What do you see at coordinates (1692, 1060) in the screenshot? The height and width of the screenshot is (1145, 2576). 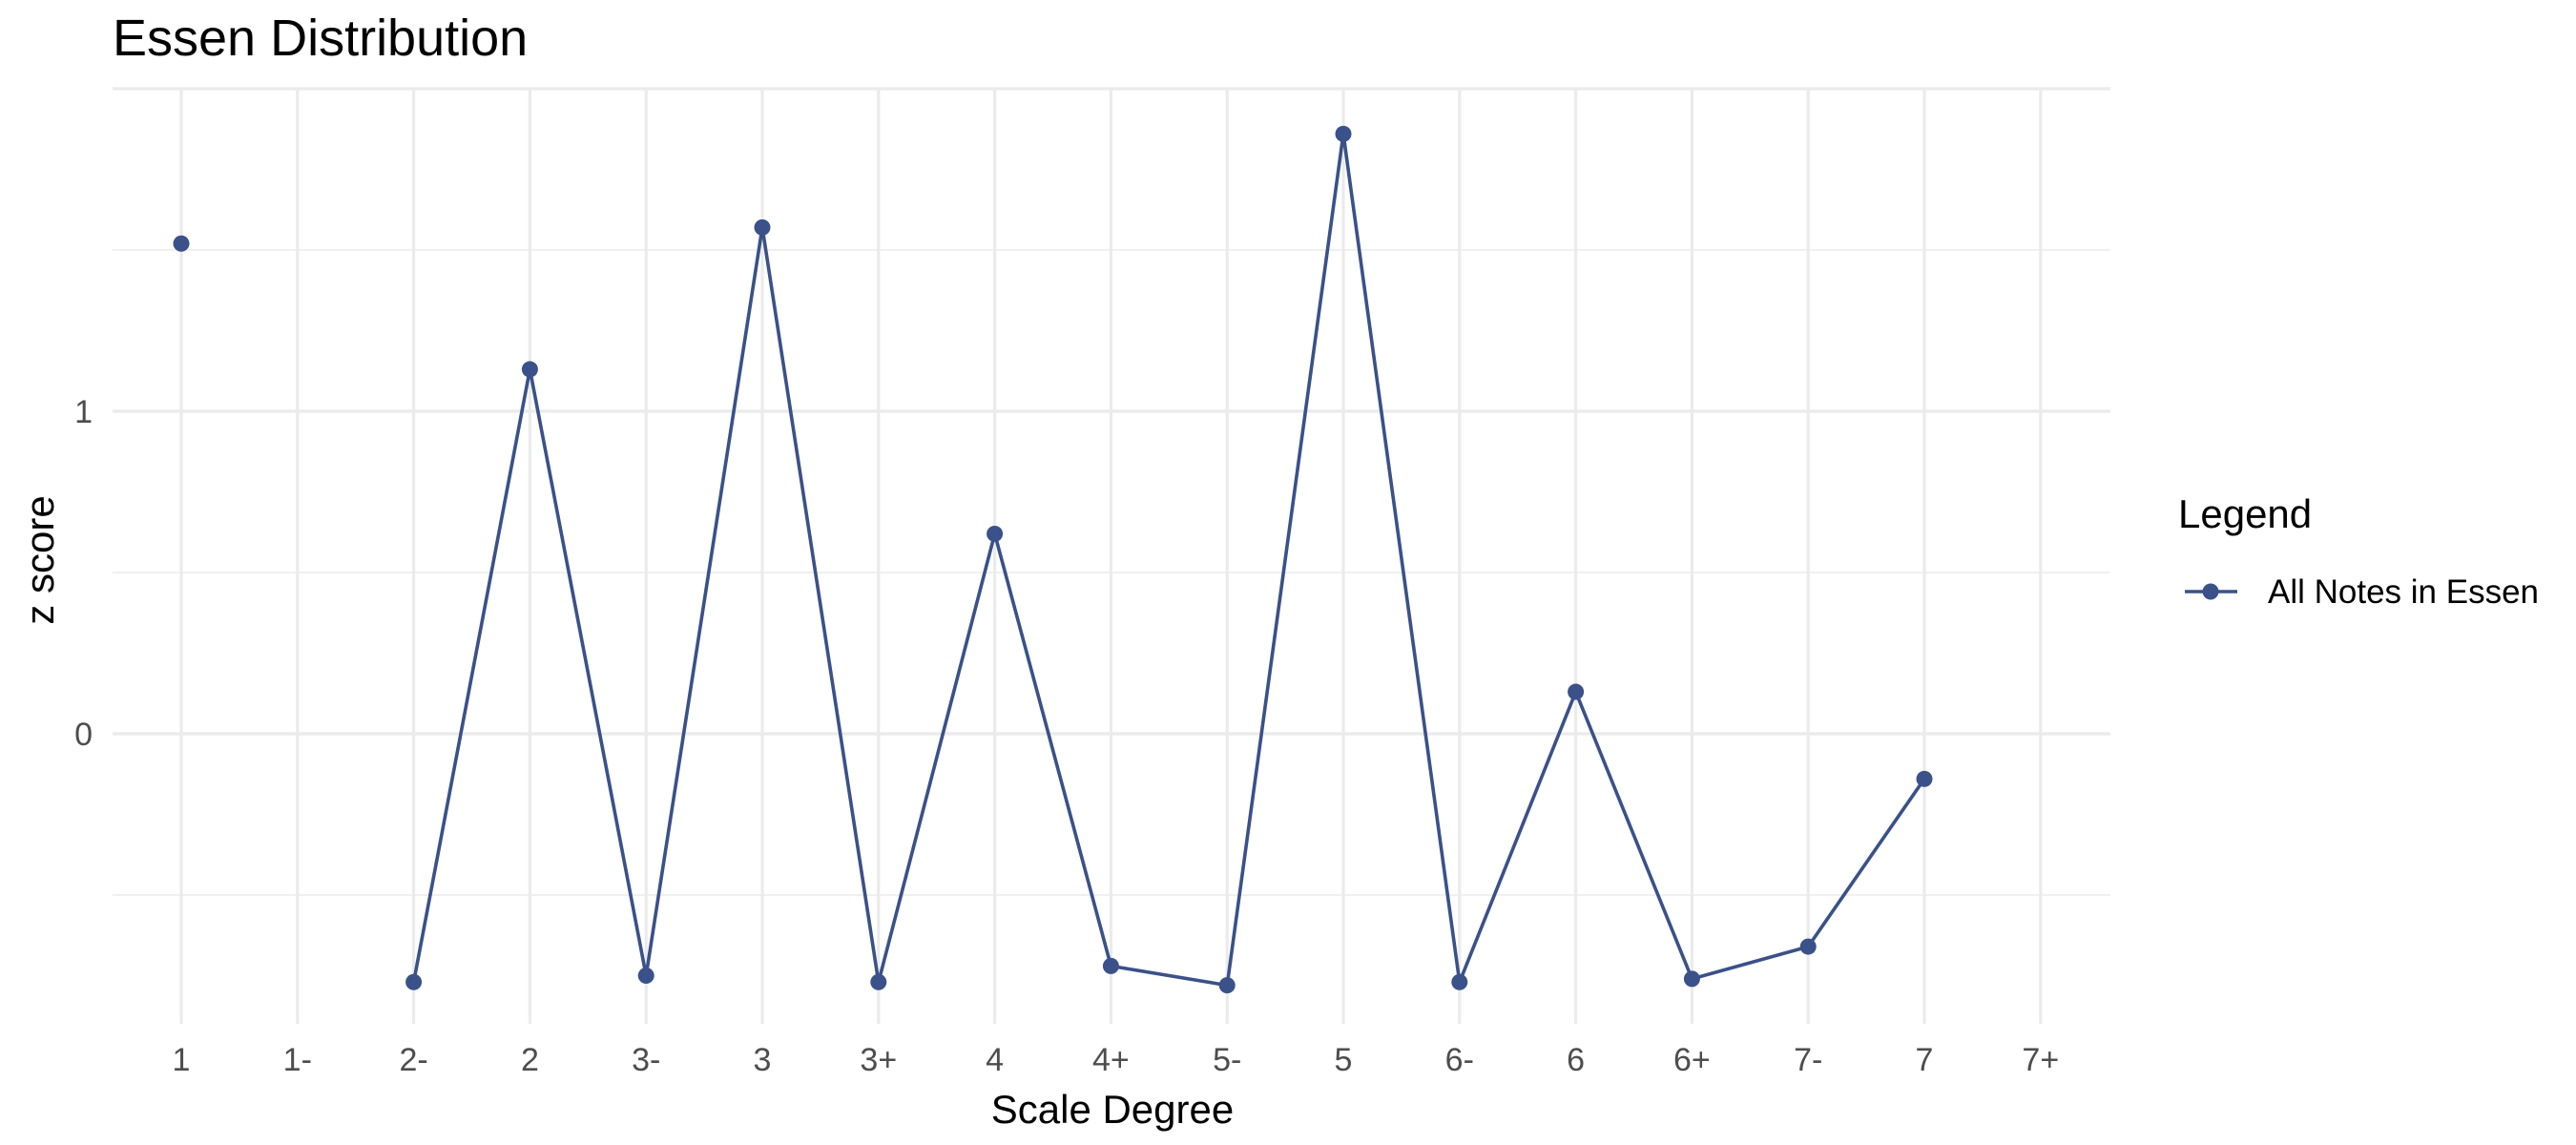 I see `x-tick-label: 6+` at bounding box center [1692, 1060].